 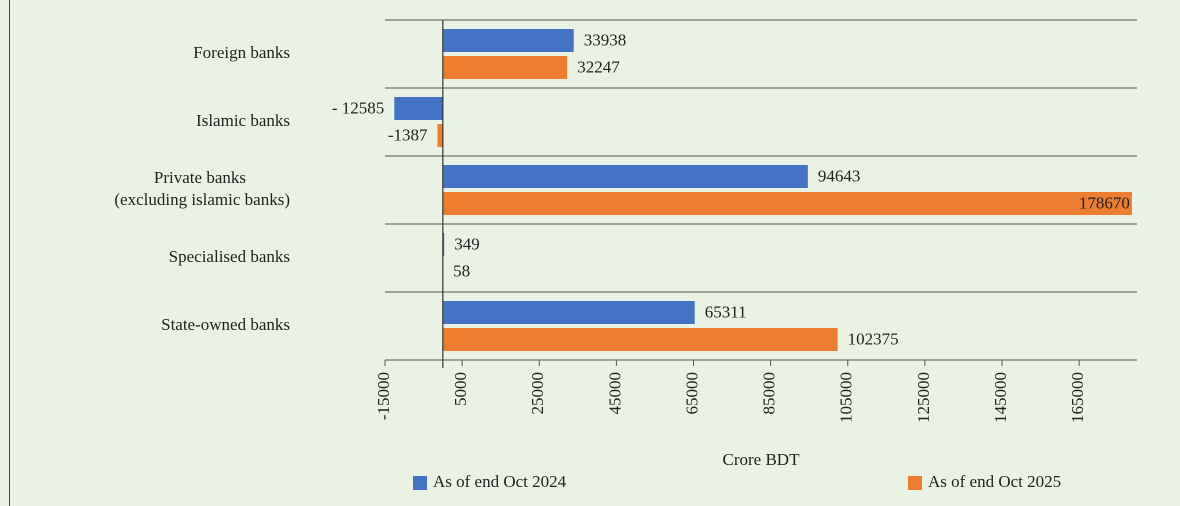 What do you see at coordinates (1000, 397) in the screenshot?
I see `x-tick-label: 145000` at bounding box center [1000, 397].